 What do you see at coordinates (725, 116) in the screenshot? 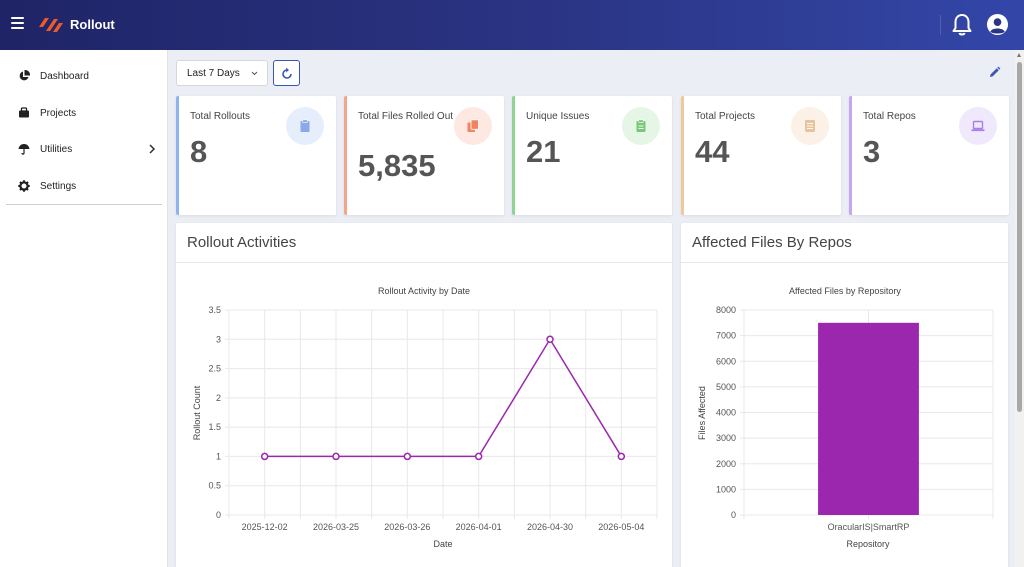
I see `stat-title: Total Projects` at bounding box center [725, 116].